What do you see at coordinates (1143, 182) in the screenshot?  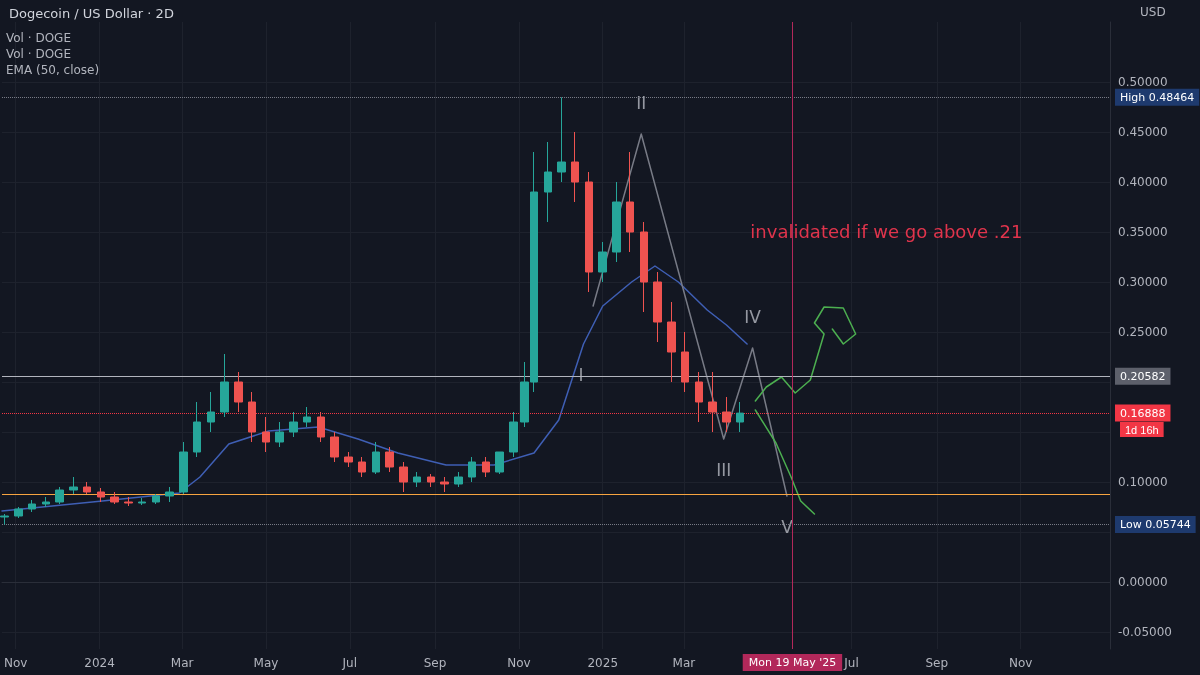 I see `y-tick-label: 0.40000` at bounding box center [1143, 182].